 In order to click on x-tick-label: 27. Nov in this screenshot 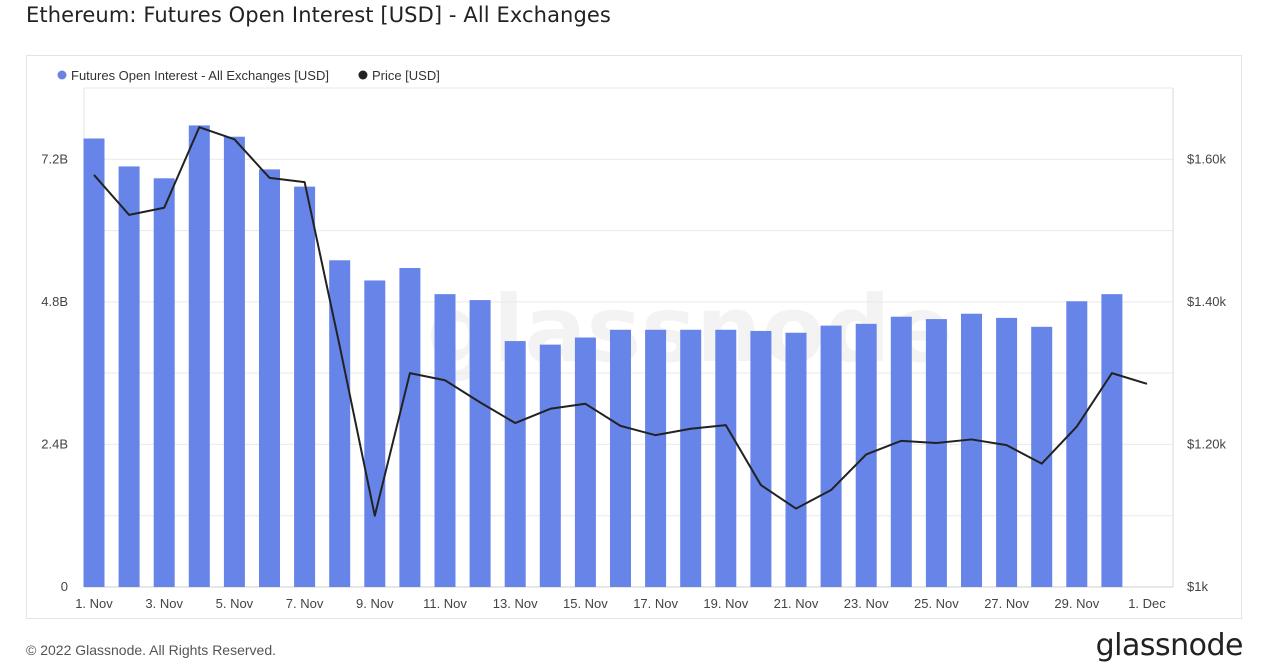, I will do `click(1006, 603)`.